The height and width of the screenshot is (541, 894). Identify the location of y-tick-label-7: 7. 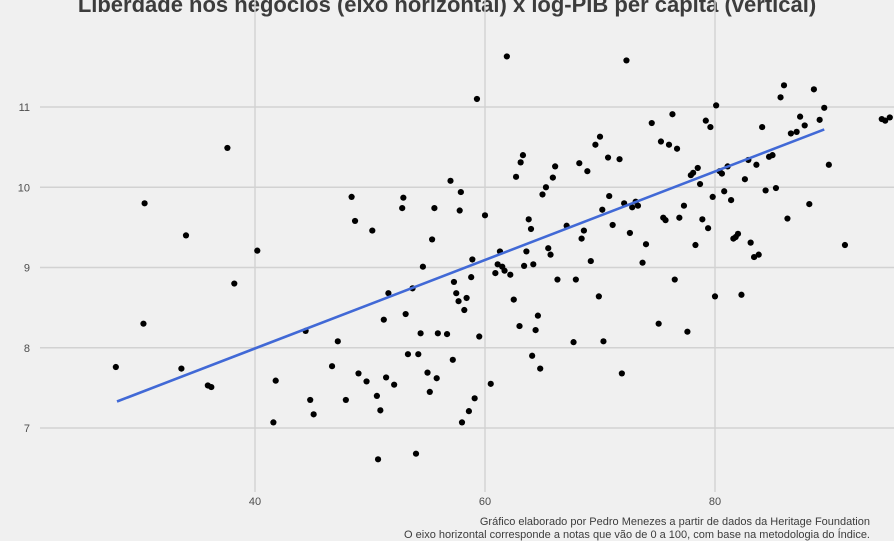
(27, 429).